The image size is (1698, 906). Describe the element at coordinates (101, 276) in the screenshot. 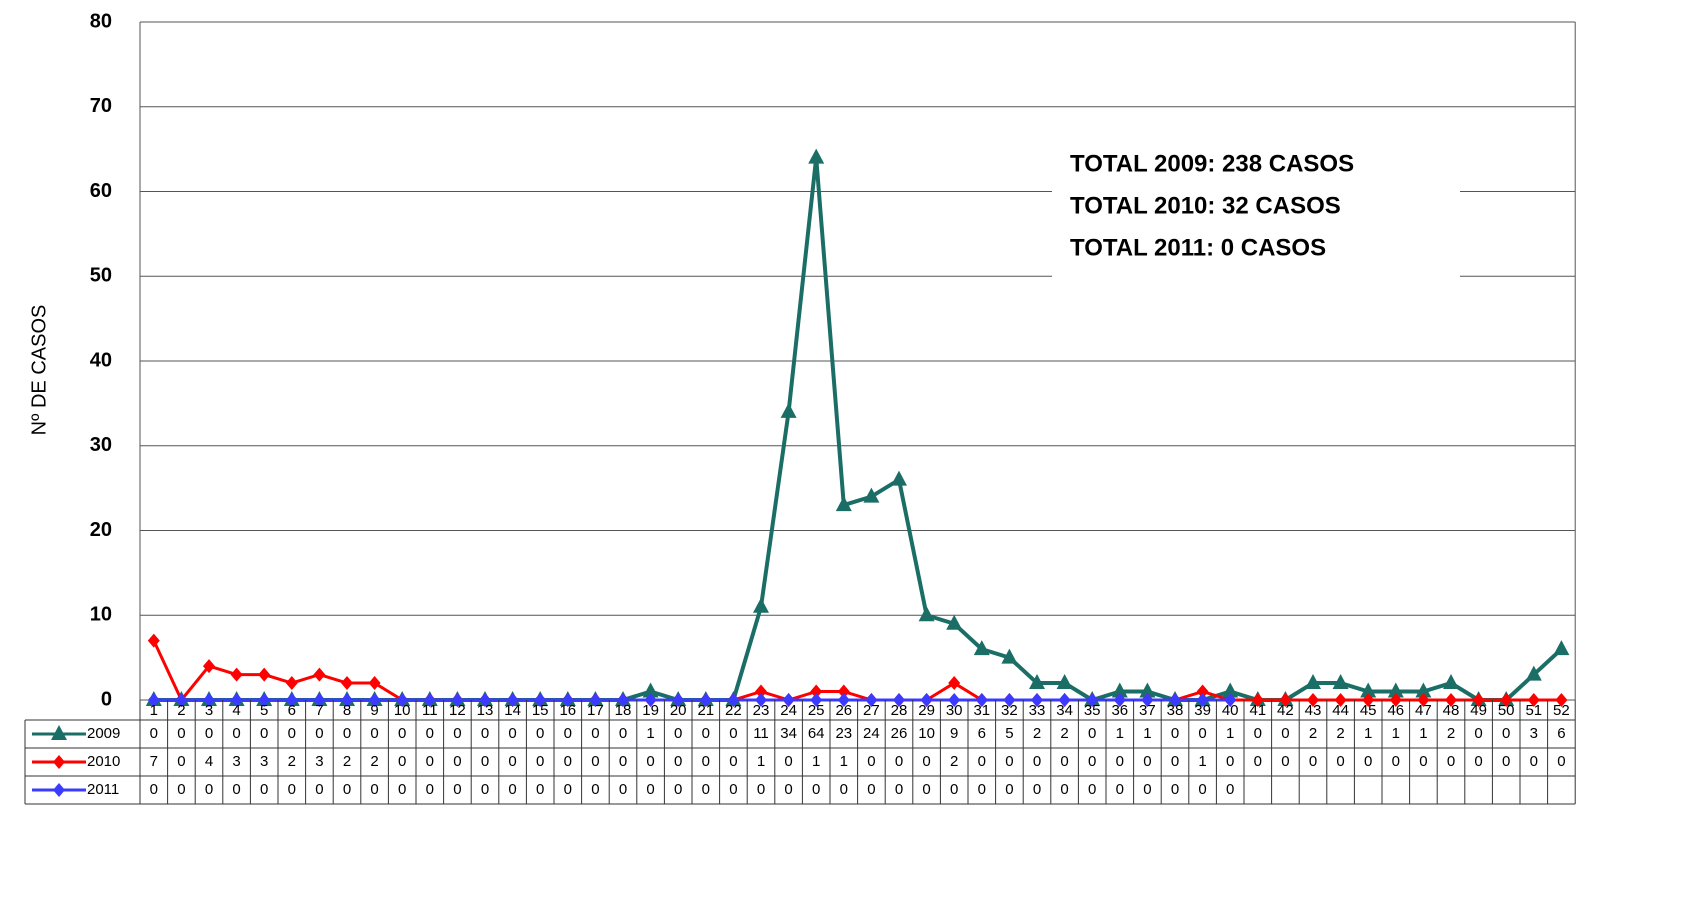

I see `y-tick-label: 50` at that location.